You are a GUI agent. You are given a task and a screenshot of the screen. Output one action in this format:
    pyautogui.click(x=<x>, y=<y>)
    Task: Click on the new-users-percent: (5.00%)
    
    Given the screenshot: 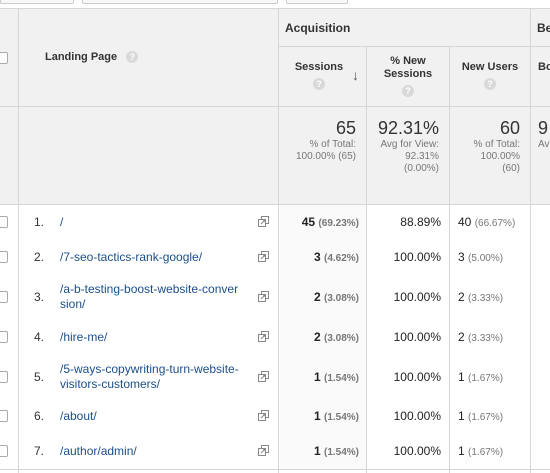 What is the action you would take?
    pyautogui.click(x=486, y=258)
    